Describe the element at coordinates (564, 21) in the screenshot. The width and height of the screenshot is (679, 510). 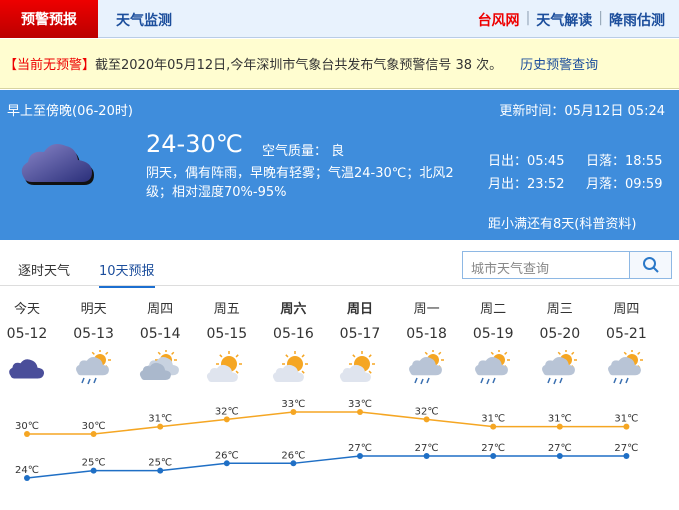
I see `link-weather-interpretation: 天气解读` at that location.